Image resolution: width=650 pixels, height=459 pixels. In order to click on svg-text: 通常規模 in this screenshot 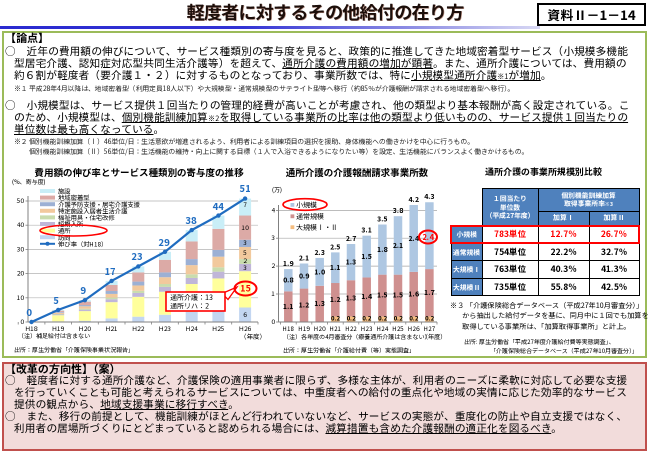, I will do `click(310, 217)`.